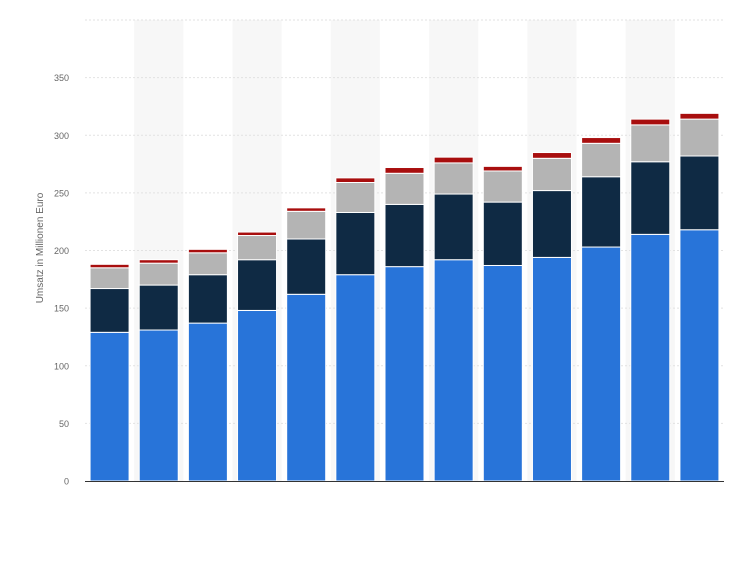 The width and height of the screenshot is (754, 565). Describe the element at coordinates (64, 424) in the screenshot. I see `y-tick-label: 50` at that location.